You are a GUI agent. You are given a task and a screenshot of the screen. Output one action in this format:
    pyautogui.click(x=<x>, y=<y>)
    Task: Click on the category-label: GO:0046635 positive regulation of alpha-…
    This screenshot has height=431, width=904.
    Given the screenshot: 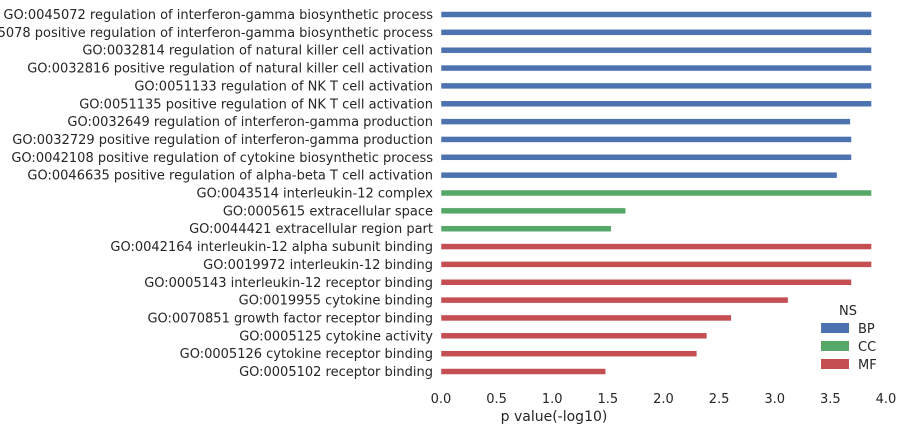 What is the action you would take?
    pyautogui.click(x=230, y=176)
    